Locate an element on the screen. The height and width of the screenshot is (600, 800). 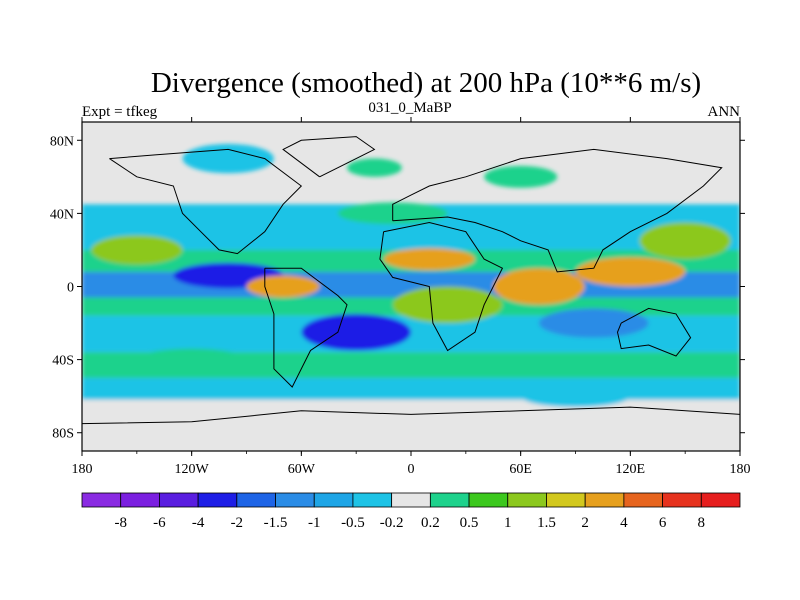
colorbar-label: -4 is located at coordinates (198, 523).